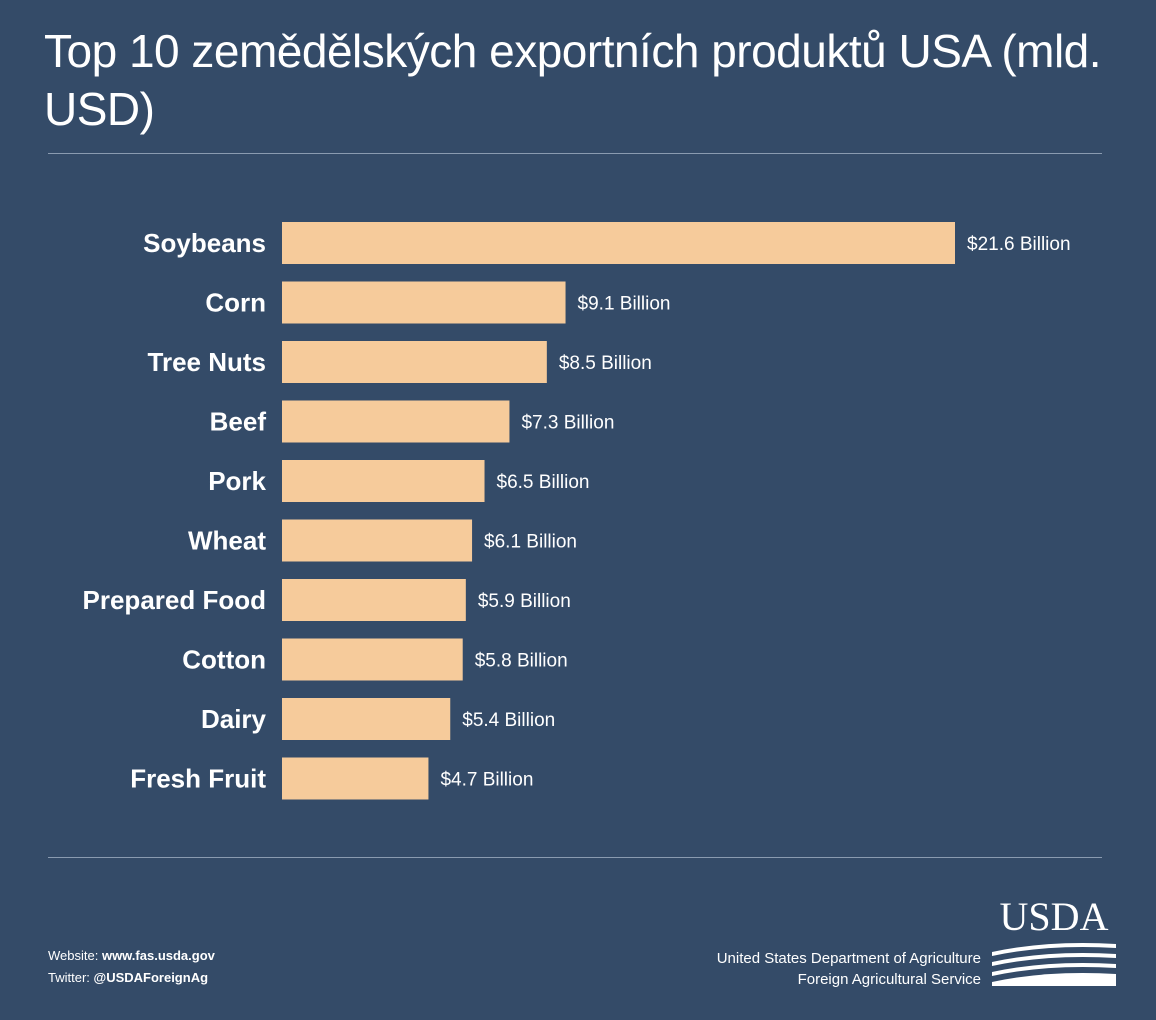 Image resolution: width=1156 pixels, height=1020 pixels. I want to click on agency-line-2: Foreign Agricultural Service, so click(889, 979).